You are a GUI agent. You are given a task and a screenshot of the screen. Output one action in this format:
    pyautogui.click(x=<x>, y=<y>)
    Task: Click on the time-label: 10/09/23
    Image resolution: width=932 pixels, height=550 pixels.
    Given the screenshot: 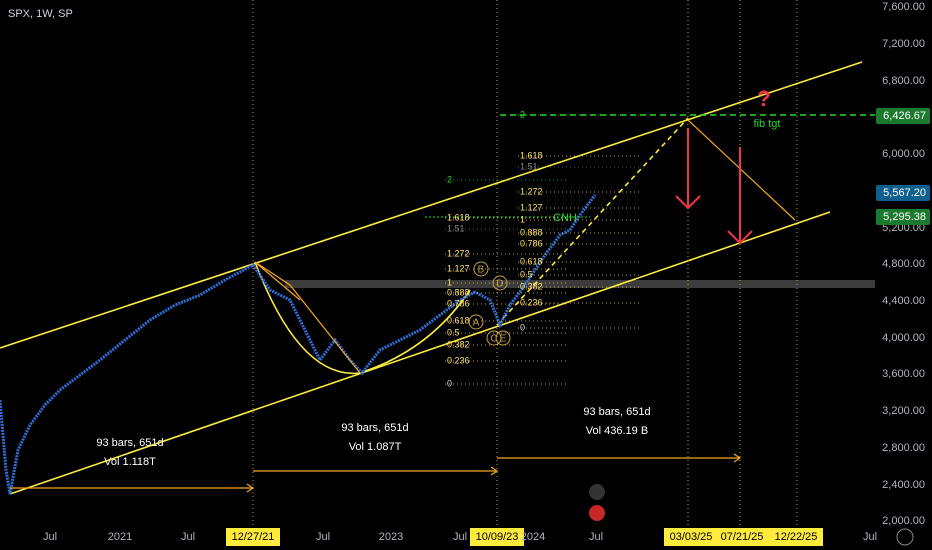 What is the action you would take?
    pyautogui.click(x=497, y=537)
    